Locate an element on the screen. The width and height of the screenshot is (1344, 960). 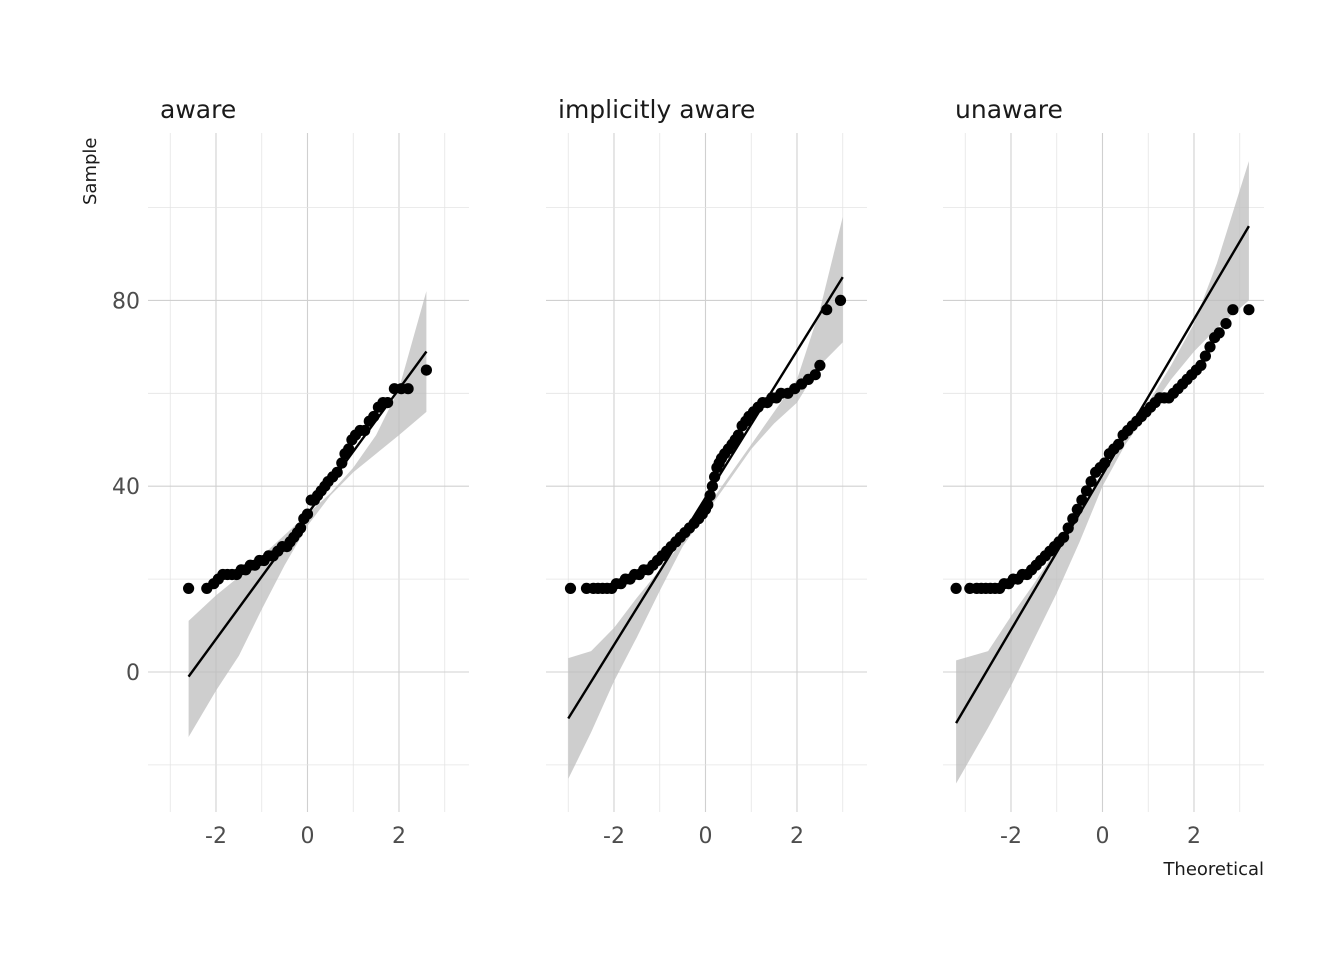
reference-line is located at coordinates (1102, 474).